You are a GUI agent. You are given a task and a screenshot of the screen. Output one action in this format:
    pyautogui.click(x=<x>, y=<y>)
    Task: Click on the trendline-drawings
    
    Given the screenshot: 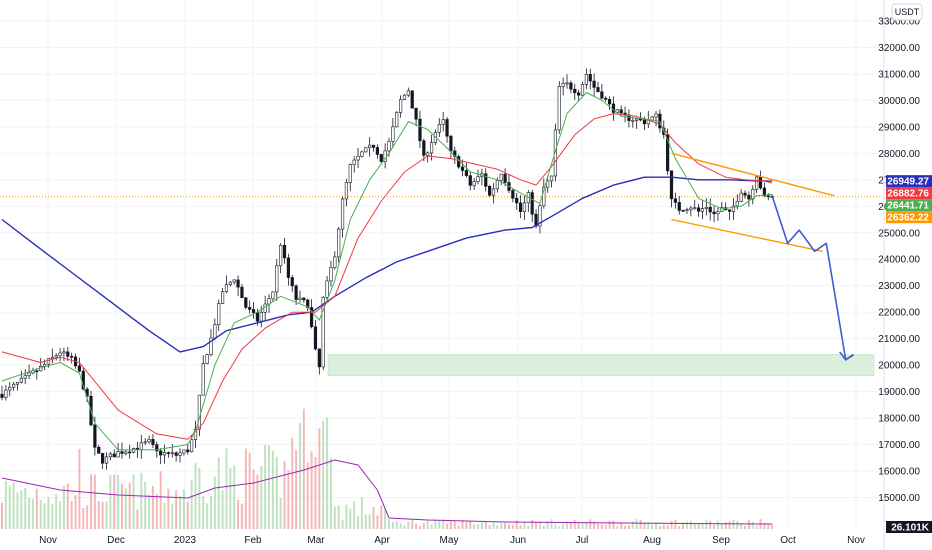 What is the action you would take?
    pyautogui.click(x=763, y=256)
    